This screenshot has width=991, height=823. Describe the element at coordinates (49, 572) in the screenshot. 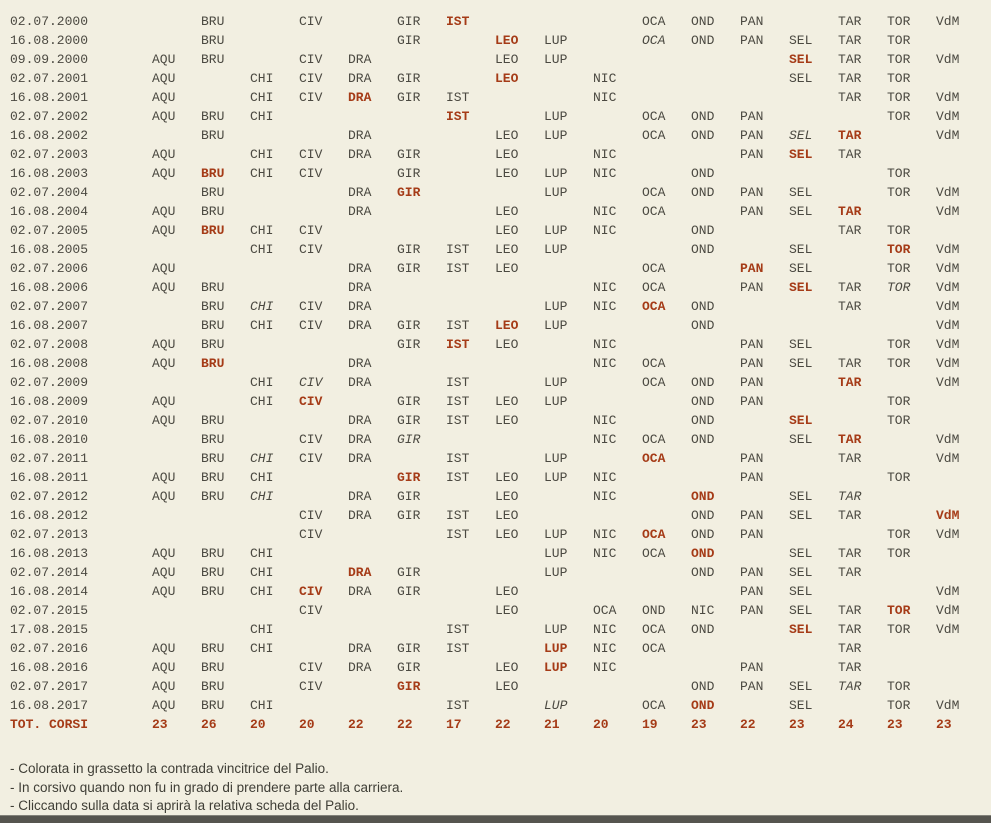

I see `date-link: 02.07.2014` at that location.